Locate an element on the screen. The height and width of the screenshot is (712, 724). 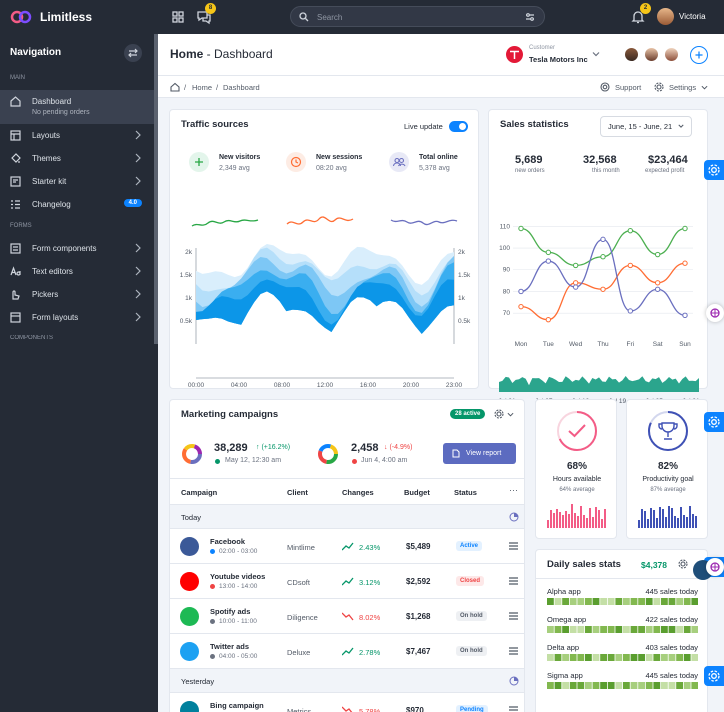
list-item: Delta app 403 sales today is located at coordinates (621, 656).